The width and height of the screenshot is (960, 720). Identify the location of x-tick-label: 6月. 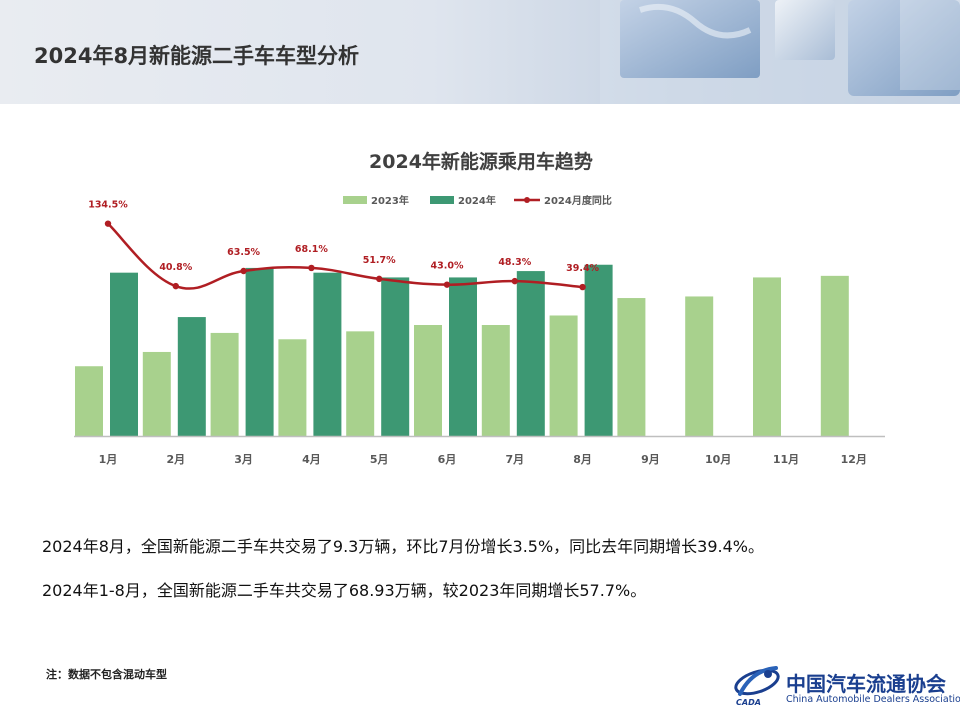
(447, 459).